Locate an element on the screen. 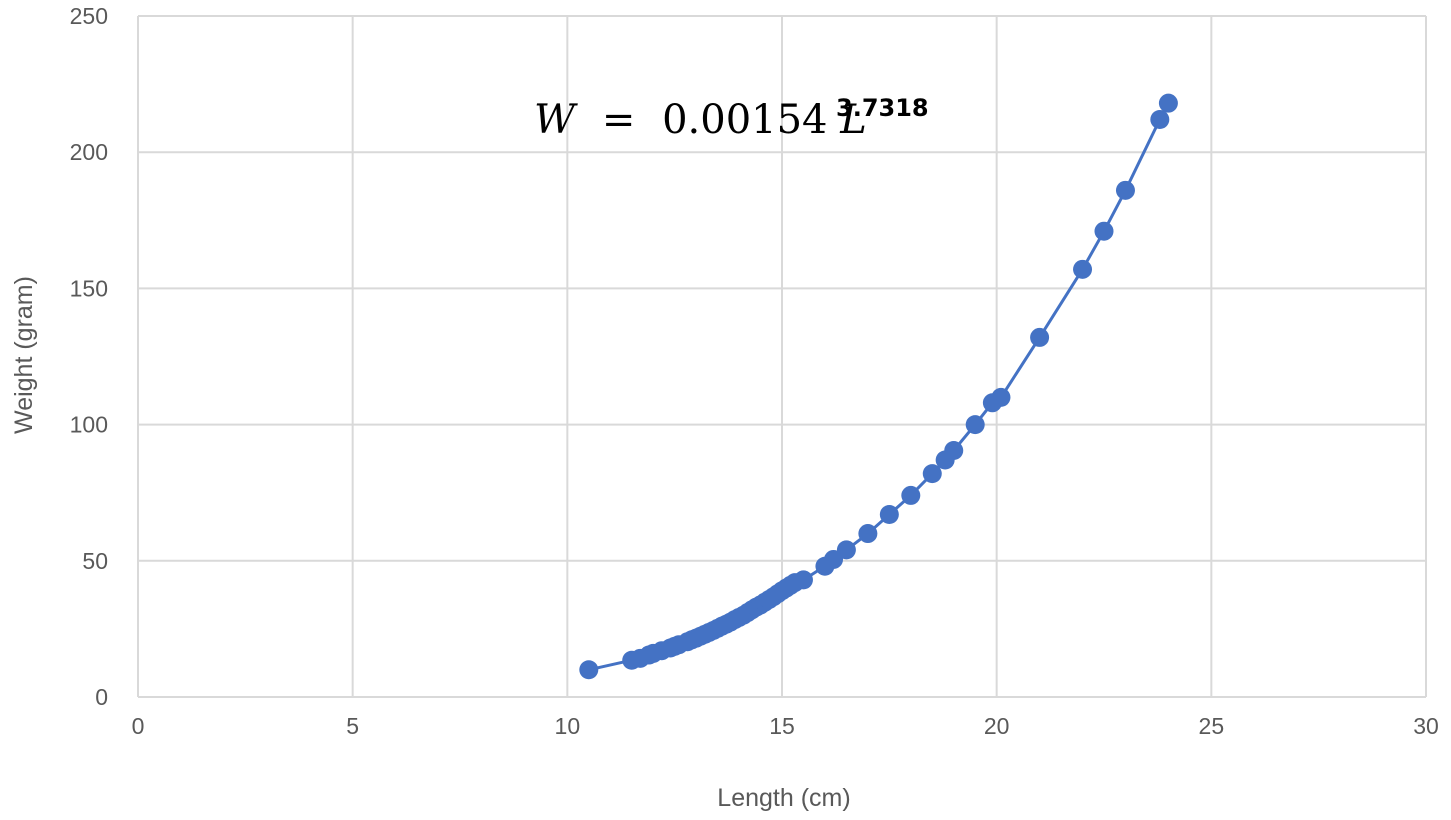  x-tick-label: 5 is located at coordinates (352, 726).